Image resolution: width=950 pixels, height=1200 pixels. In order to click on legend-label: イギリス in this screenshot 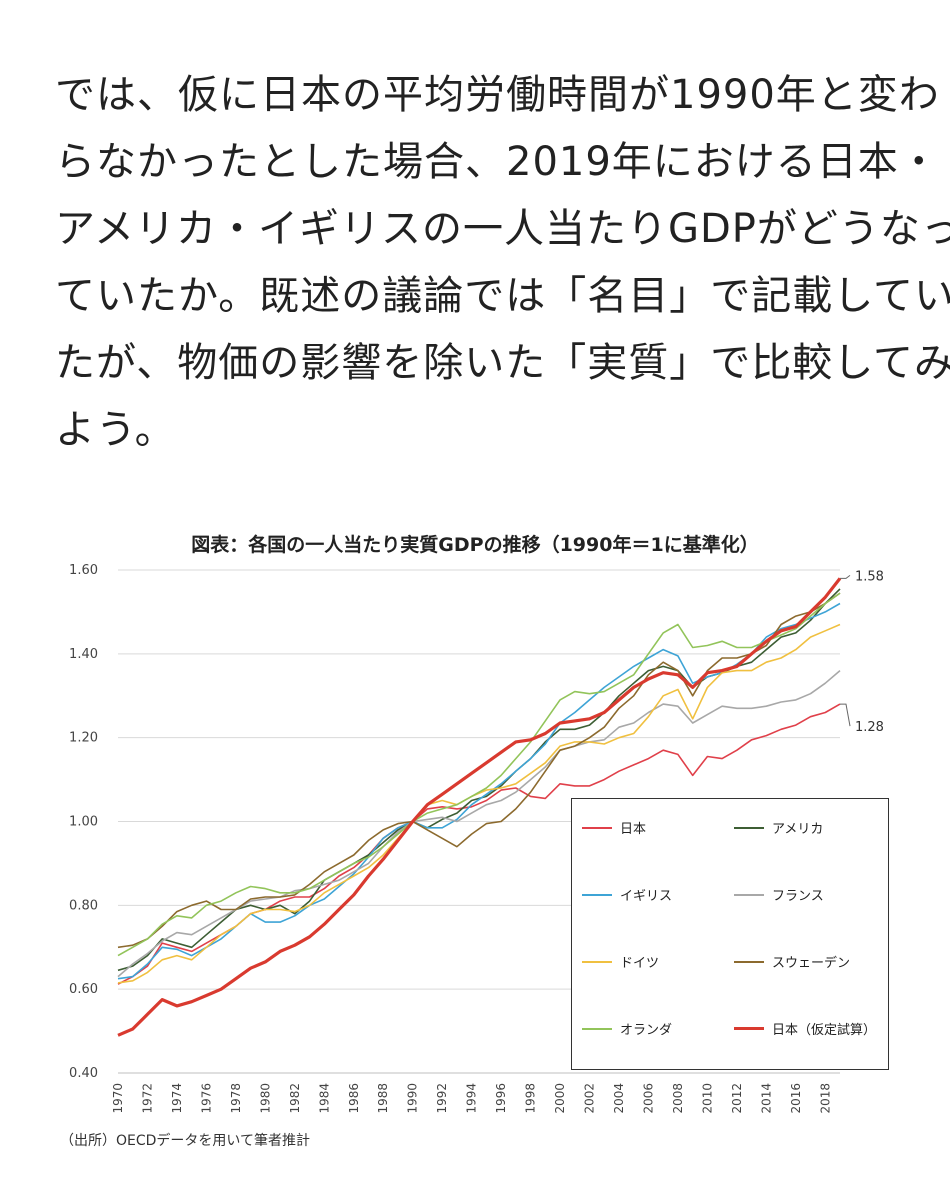, I will do `click(646, 896)`.